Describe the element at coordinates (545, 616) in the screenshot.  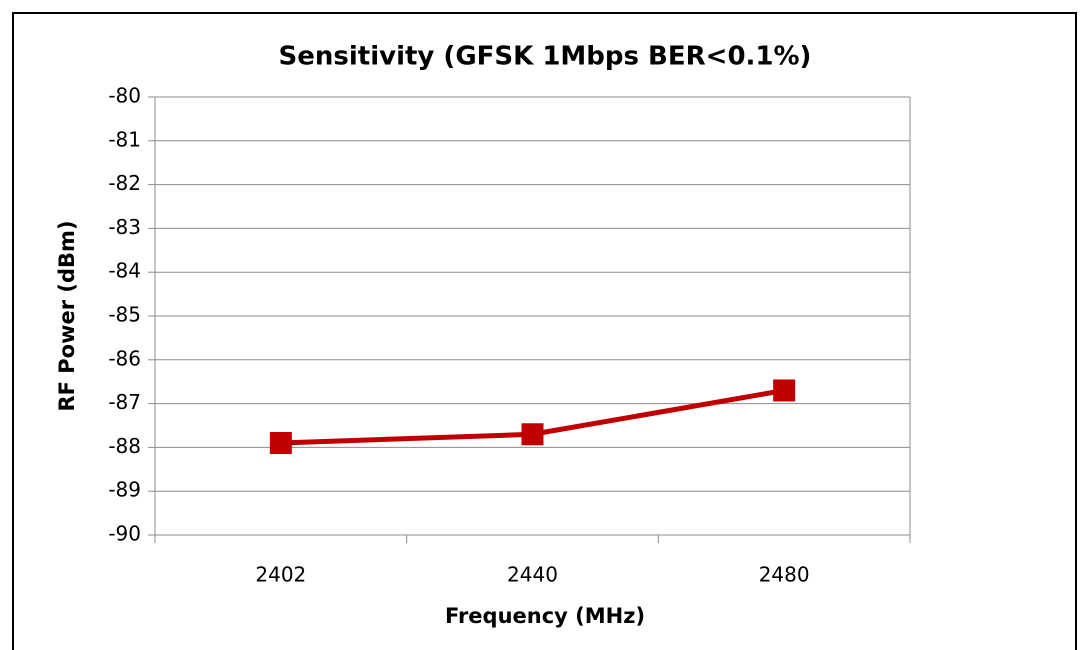
I see `x-axis-label: Frequency (MHz)` at that location.